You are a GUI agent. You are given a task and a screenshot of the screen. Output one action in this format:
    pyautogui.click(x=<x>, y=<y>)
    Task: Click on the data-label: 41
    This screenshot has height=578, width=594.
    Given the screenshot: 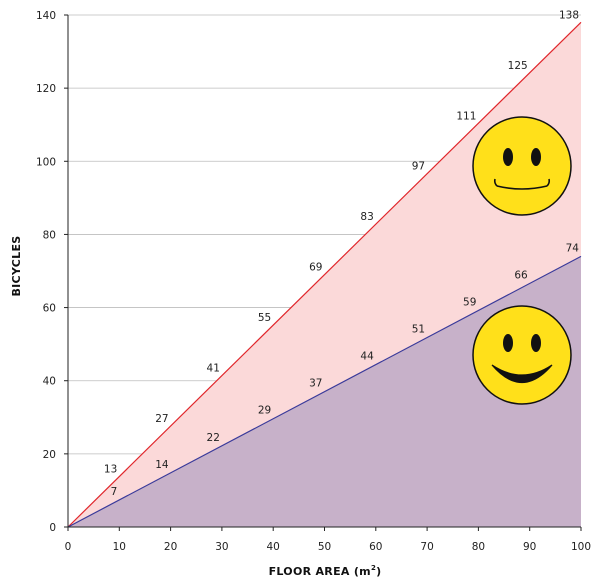 What is the action you would take?
    pyautogui.click(x=213, y=369)
    